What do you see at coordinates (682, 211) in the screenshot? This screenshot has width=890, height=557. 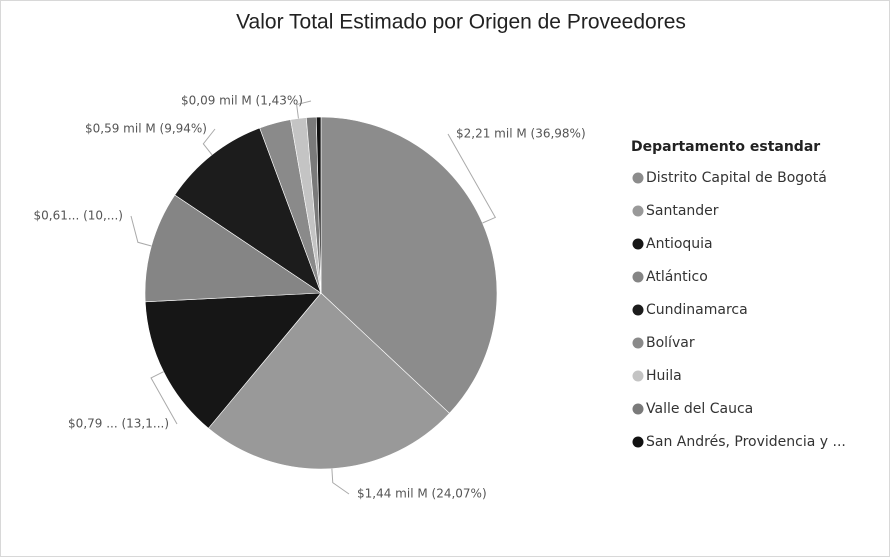 I see `legend-label: Santander` at bounding box center [682, 211].